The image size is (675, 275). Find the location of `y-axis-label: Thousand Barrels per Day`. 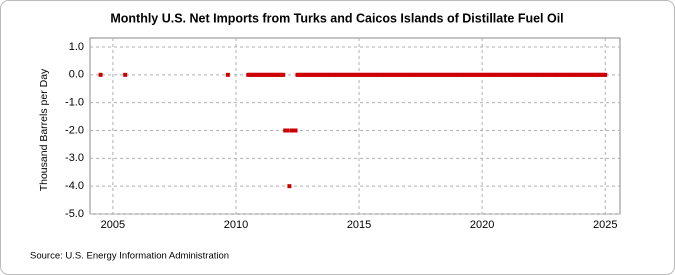

y-axis-label: Thousand Barrels per Day is located at coordinates (44, 129).